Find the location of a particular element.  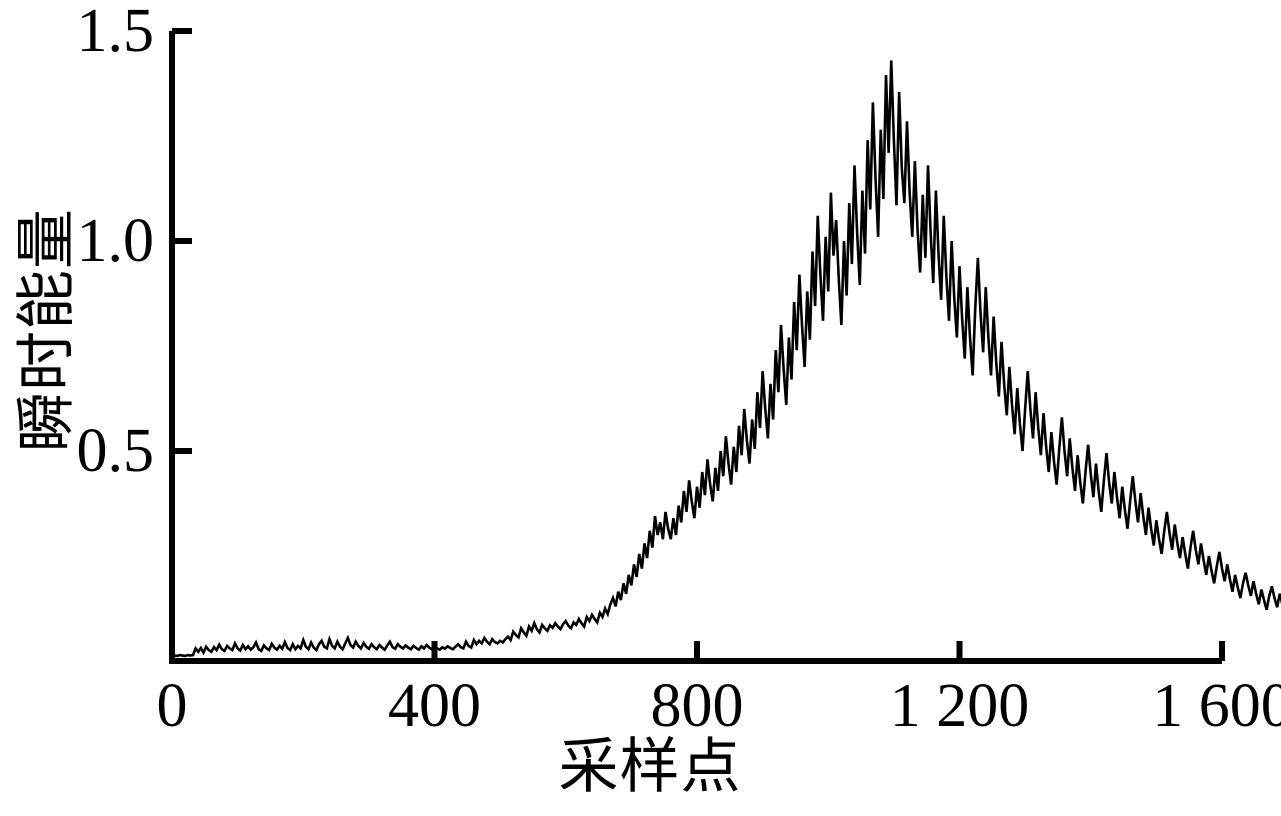

x-tick-label-1600: 1 600 is located at coordinates (1216, 706).